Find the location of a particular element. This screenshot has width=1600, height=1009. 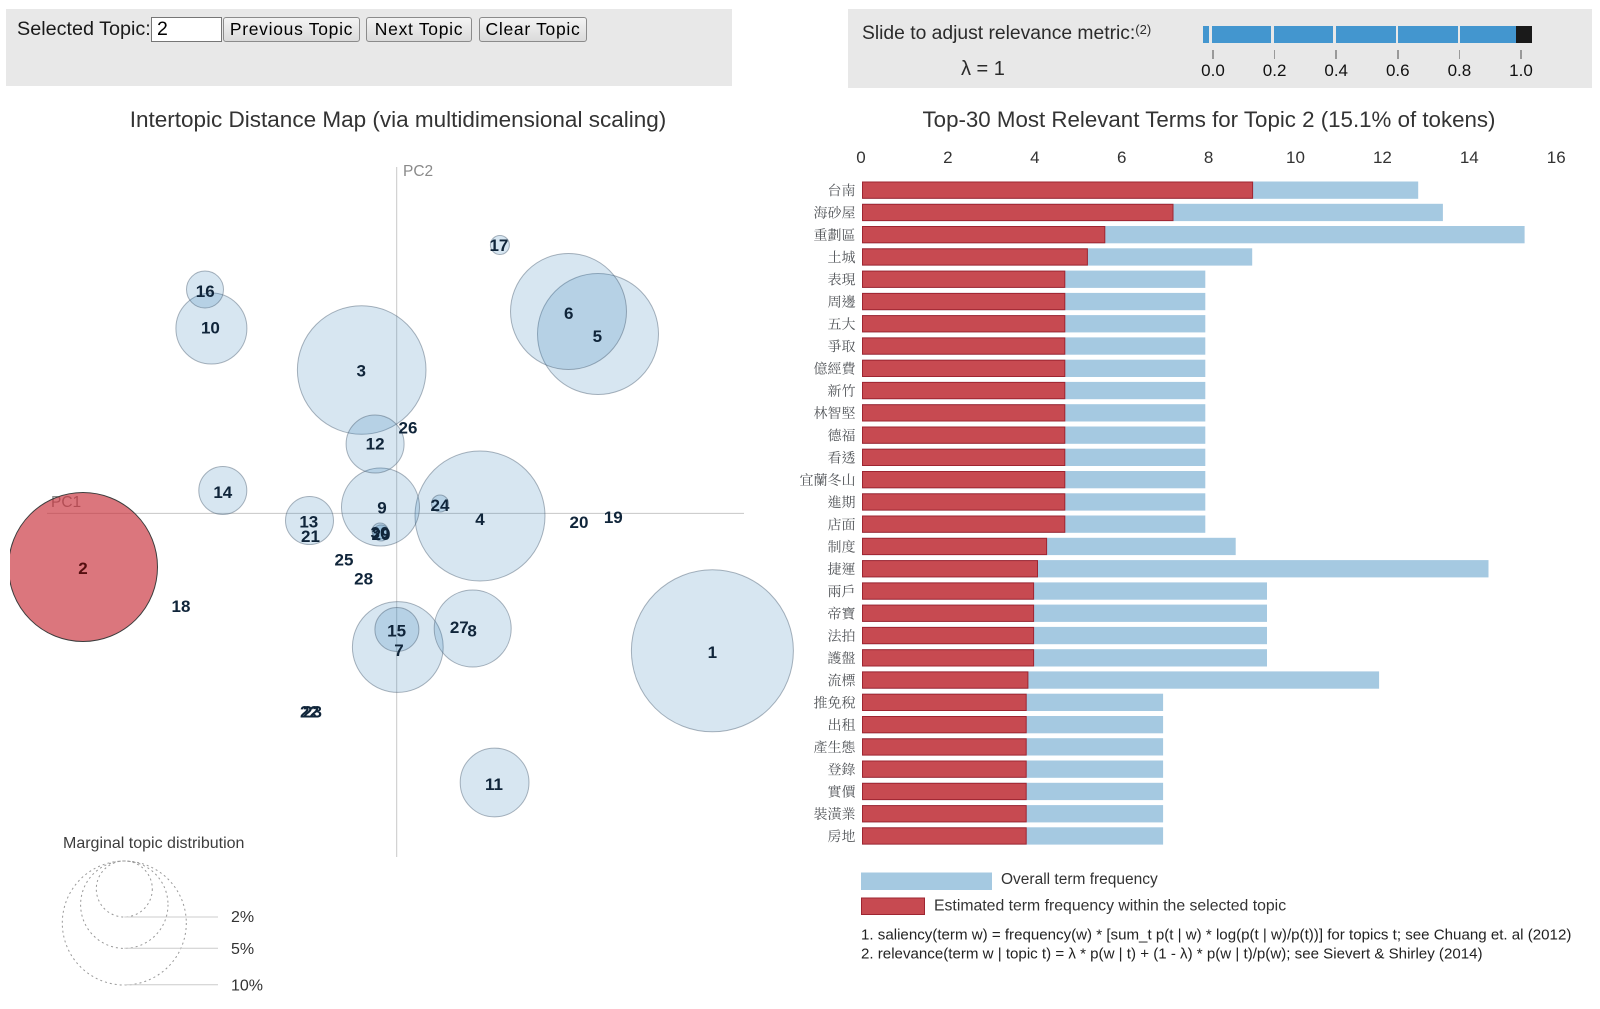

svg-text: 3 is located at coordinates (360, 371).